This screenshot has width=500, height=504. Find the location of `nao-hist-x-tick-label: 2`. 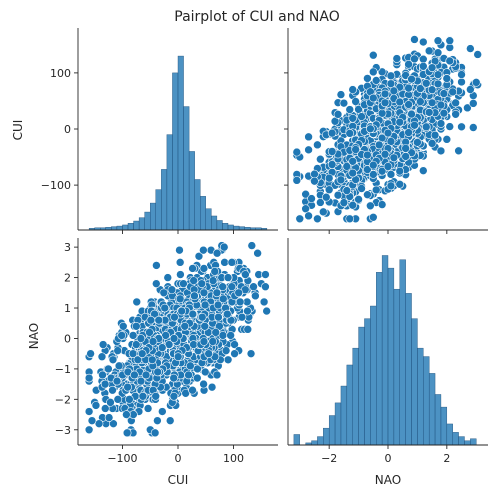

nao-hist-x-tick-label: 2 is located at coordinates (446, 458).